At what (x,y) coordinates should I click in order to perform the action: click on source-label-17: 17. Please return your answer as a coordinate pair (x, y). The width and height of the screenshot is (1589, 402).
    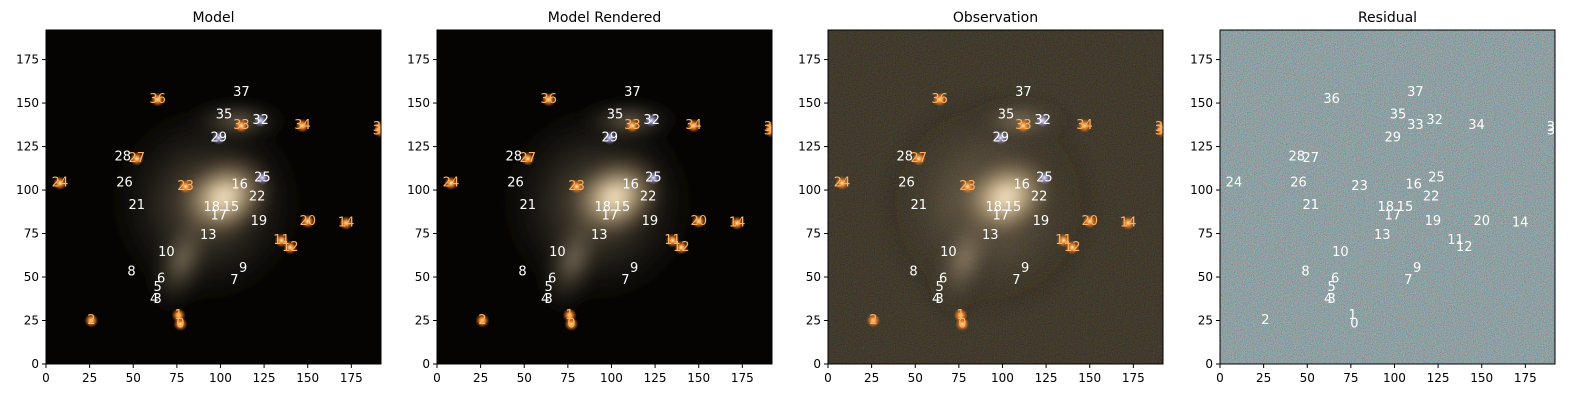
    Looking at the image, I should click on (1000, 216).